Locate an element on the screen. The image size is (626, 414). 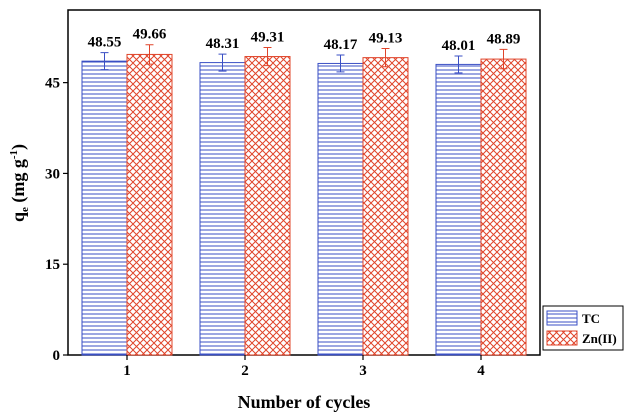
legend: TC Zn(II) is located at coordinates (583, 328).